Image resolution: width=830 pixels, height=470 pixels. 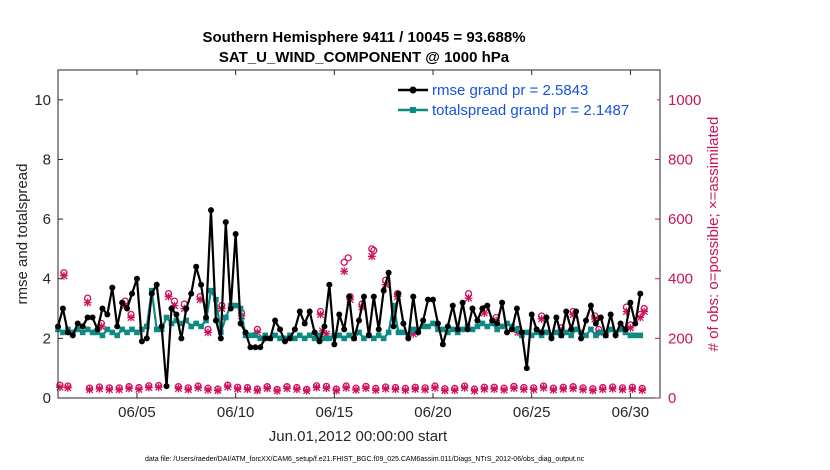 I want to click on legend-box, so click(x=526, y=101).